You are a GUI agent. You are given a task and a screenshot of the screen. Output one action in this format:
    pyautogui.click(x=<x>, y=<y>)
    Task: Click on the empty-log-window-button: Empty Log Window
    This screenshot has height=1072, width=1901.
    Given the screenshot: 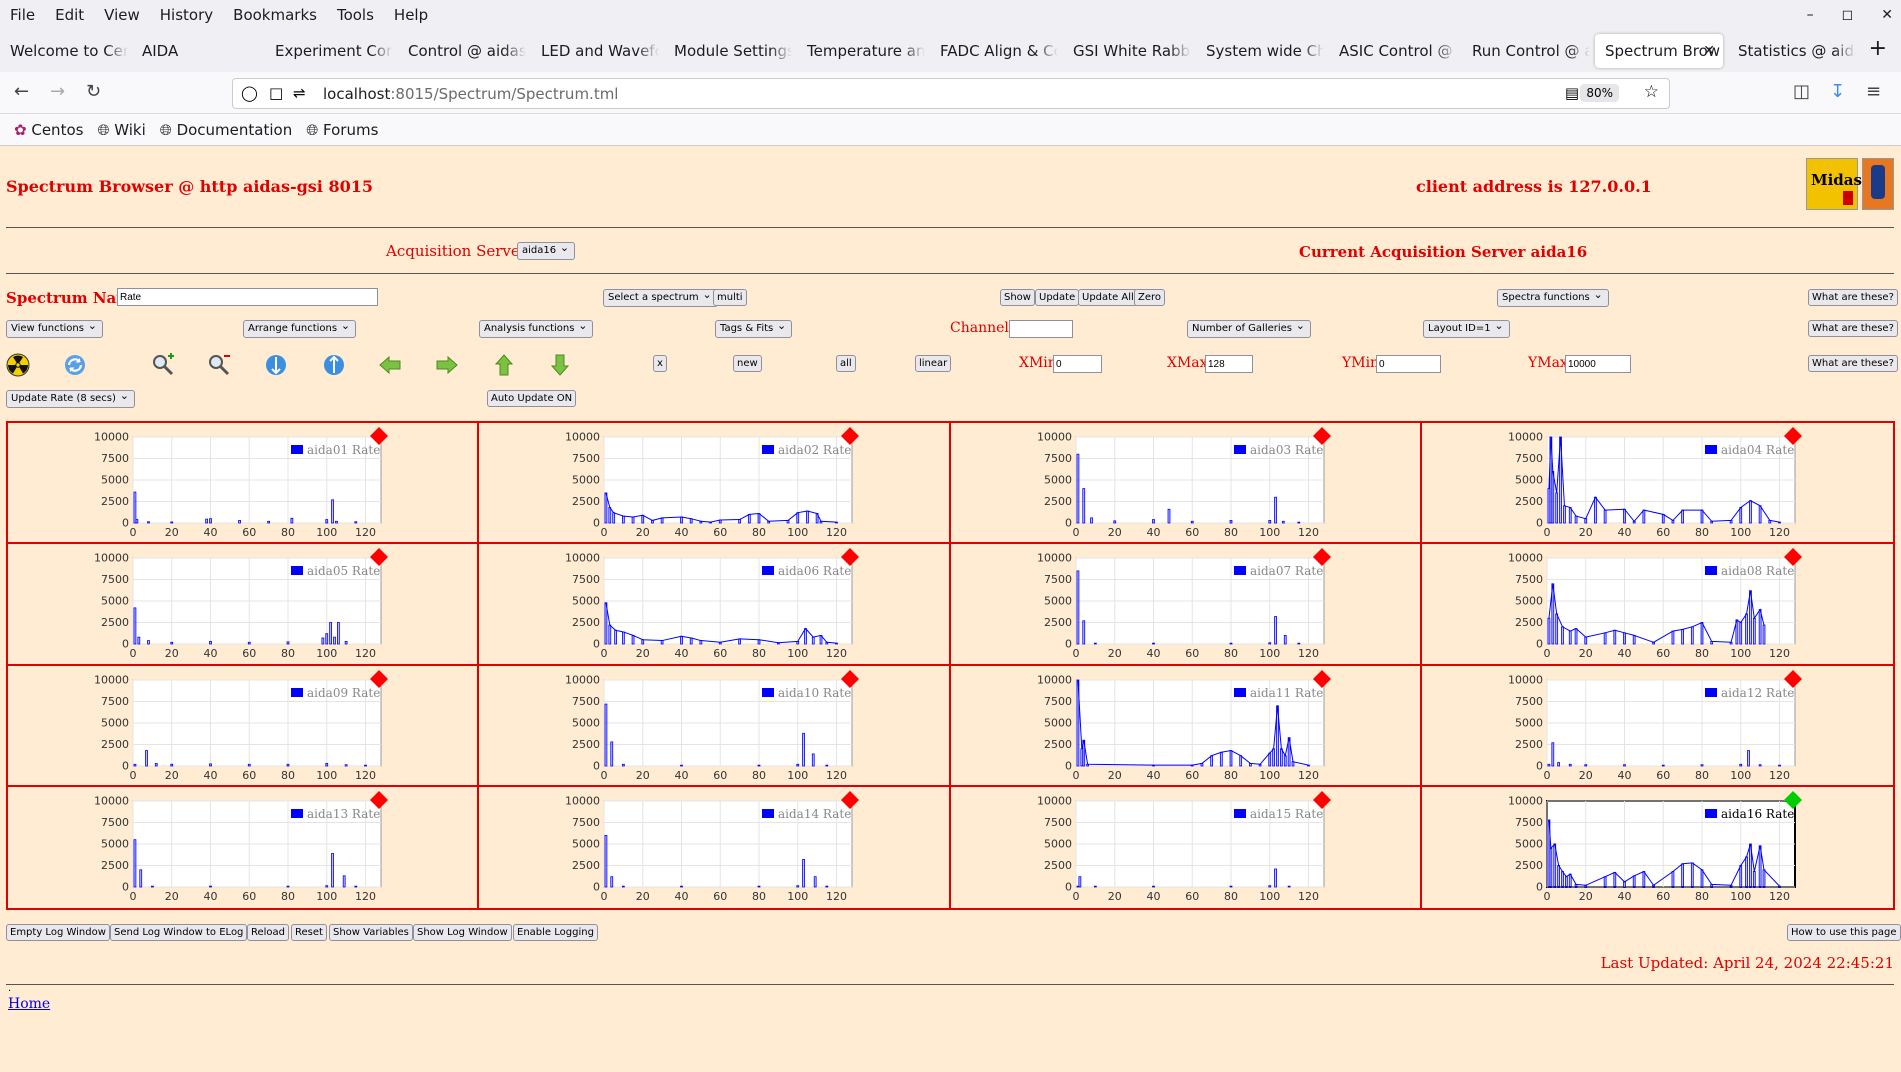 What is the action you would take?
    pyautogui.click(x=58, y=932)
    